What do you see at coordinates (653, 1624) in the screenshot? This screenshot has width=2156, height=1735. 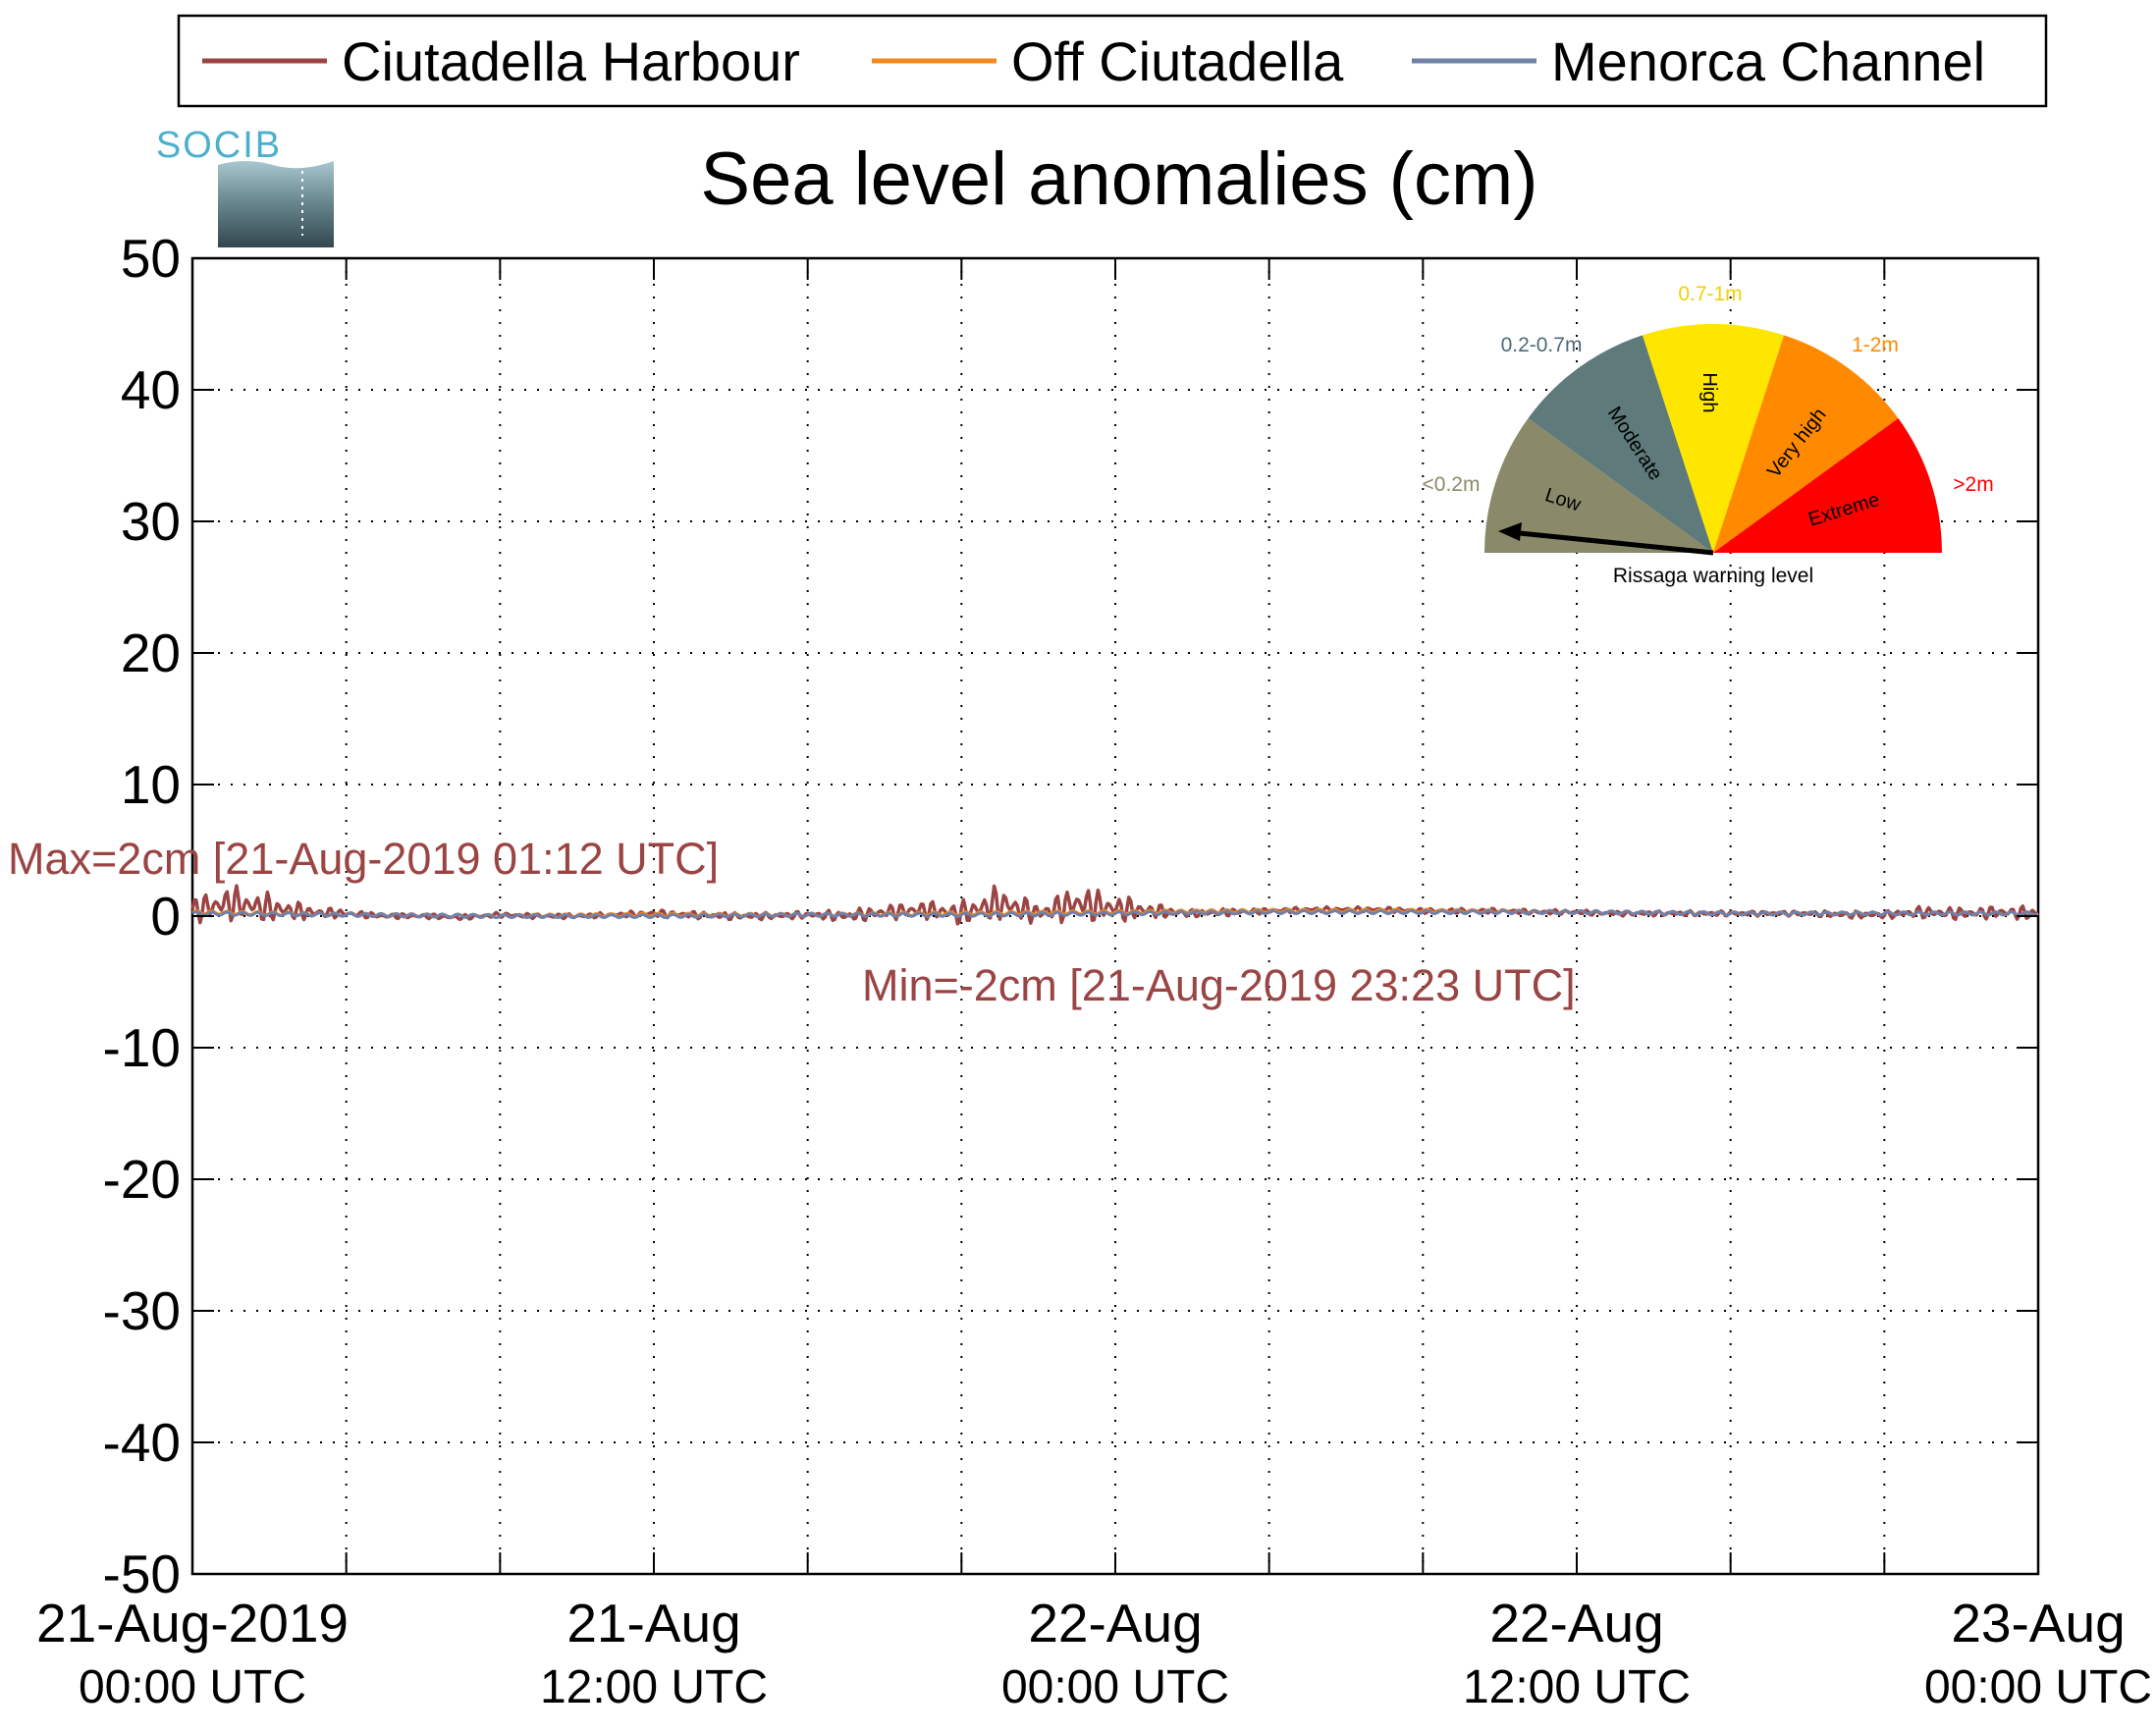 I see `x-tick-label-date: 21-Aug` at bounding box center [653, 1624].